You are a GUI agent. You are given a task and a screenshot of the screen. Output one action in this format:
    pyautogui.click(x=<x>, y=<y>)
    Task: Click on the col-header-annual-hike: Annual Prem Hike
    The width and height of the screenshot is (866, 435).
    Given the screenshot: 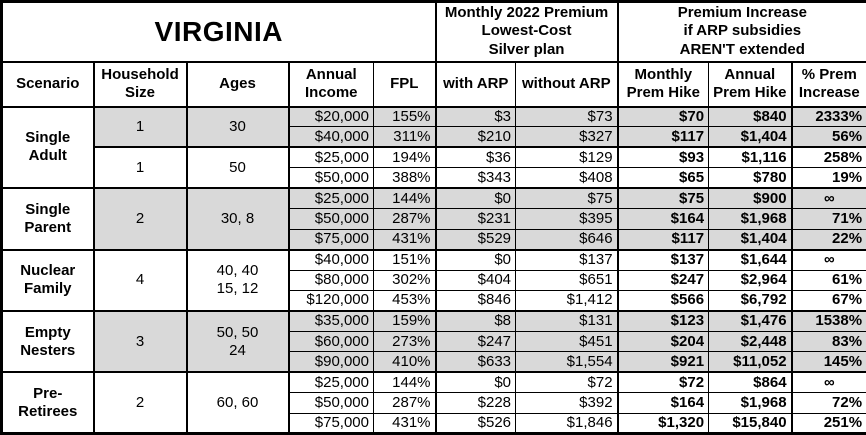 What is the action you would take?
    pyautogui.click(x=750, y=84)
    